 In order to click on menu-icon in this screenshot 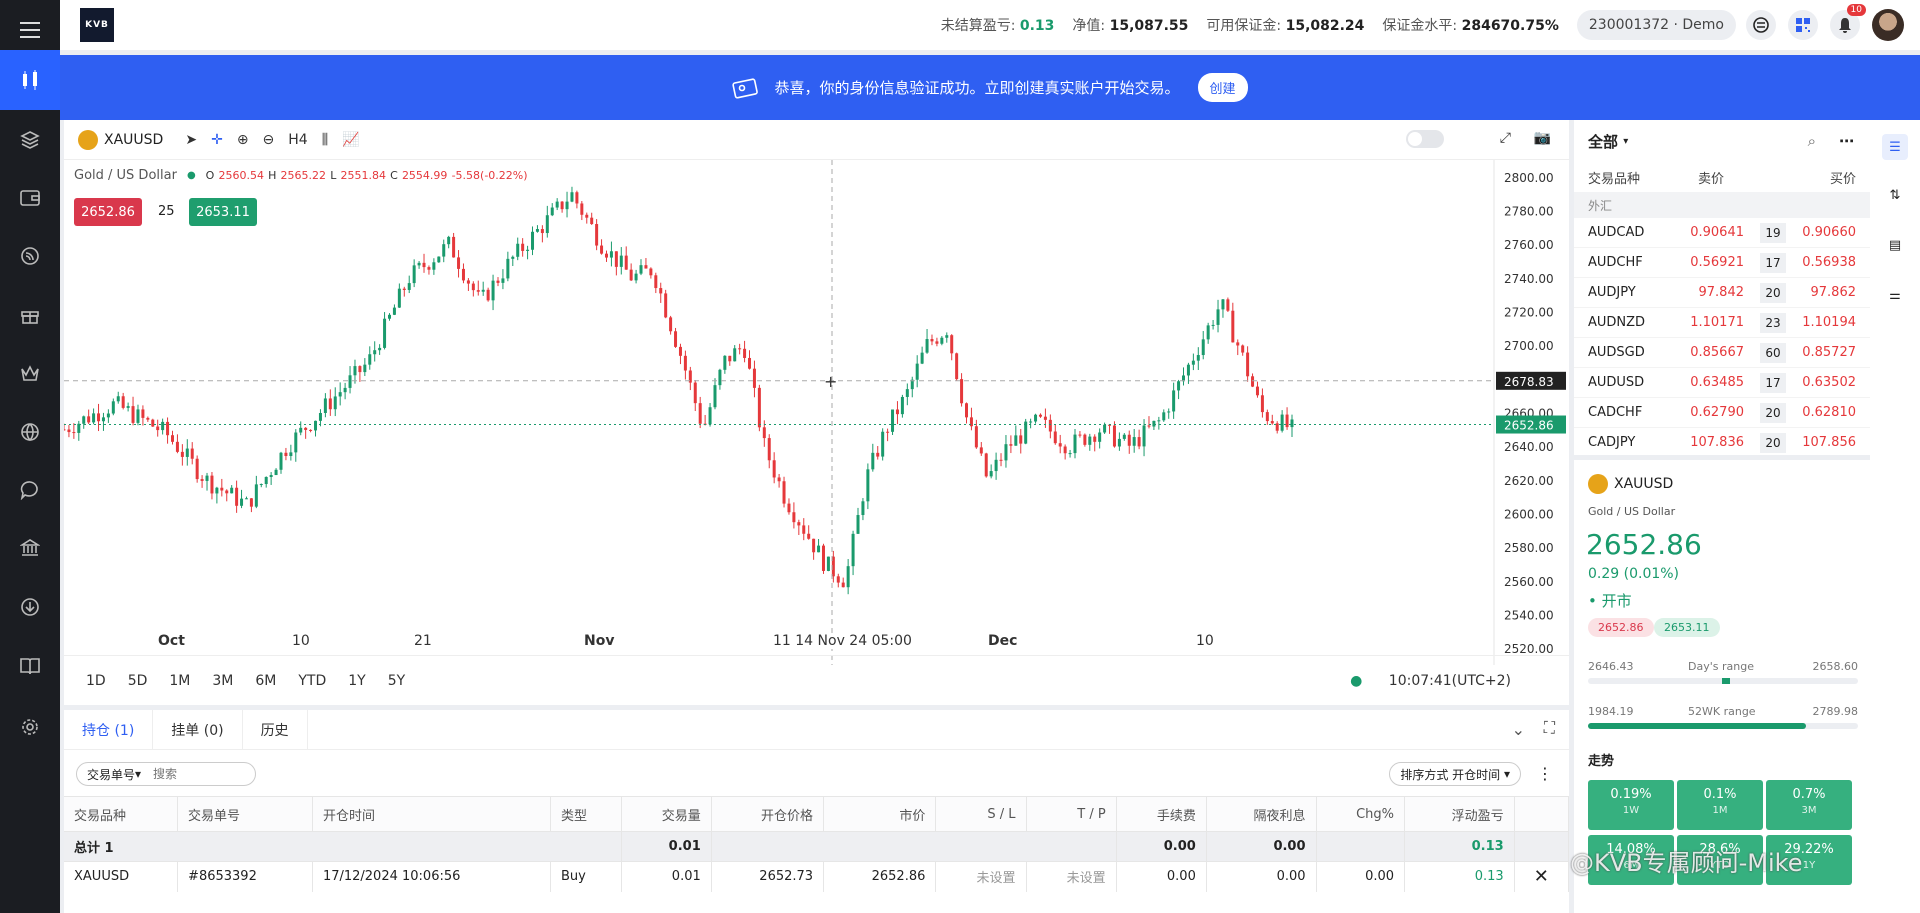, I will do `click(30, 30)`.